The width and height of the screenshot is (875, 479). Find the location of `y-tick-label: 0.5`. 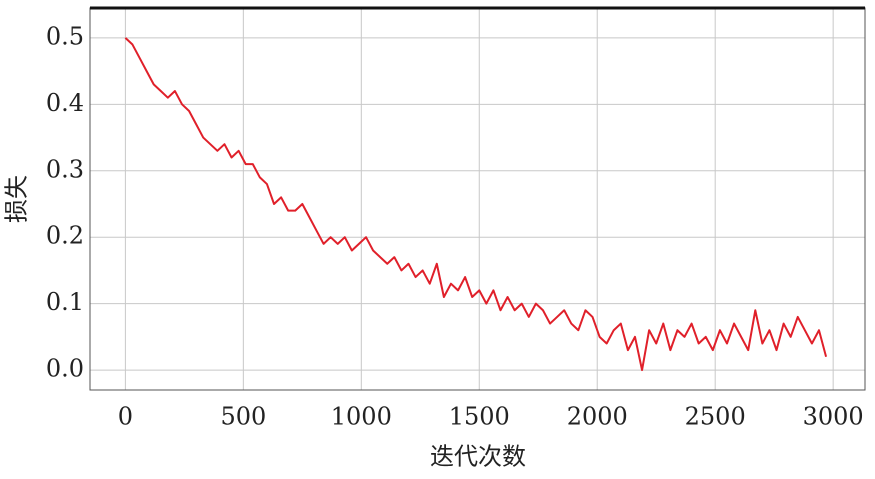

y-tick-label: 0.5 is located at coordinates (65, 36).